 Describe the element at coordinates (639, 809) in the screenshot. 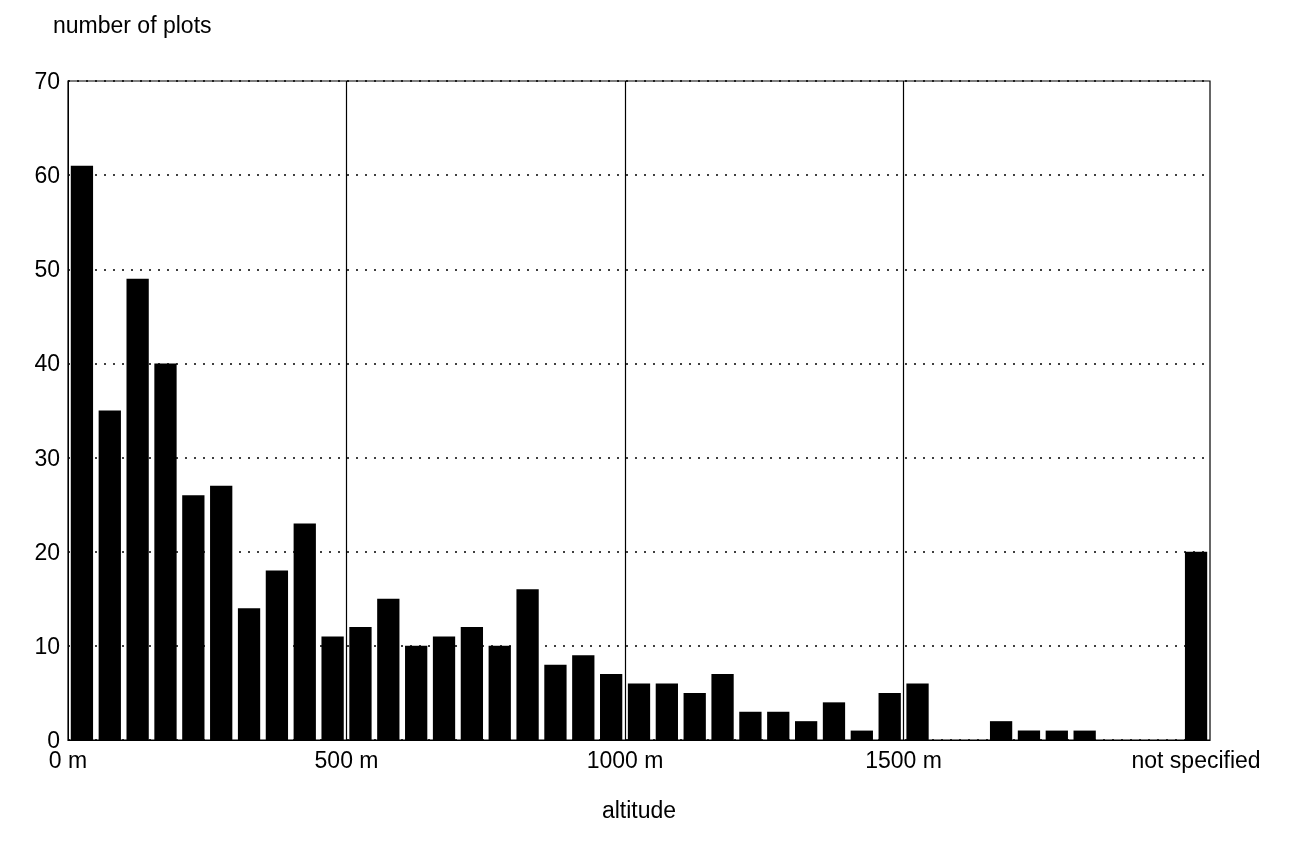

I see `x-axis-title: altitude` at that location.